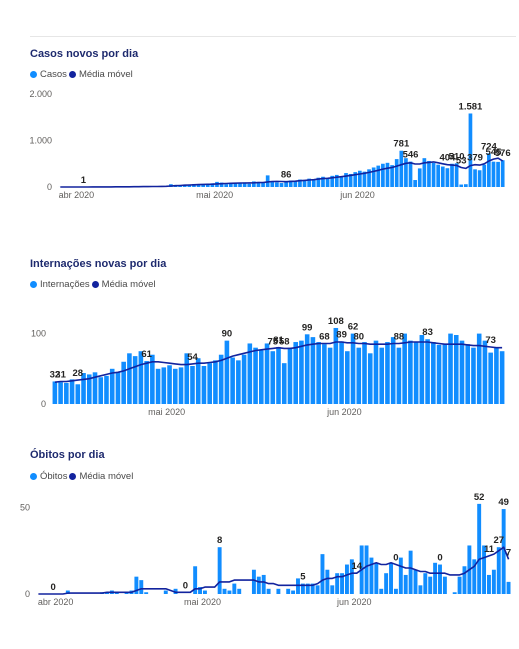  I want to click on internacoes-moving-average-line, so click(278, 362).